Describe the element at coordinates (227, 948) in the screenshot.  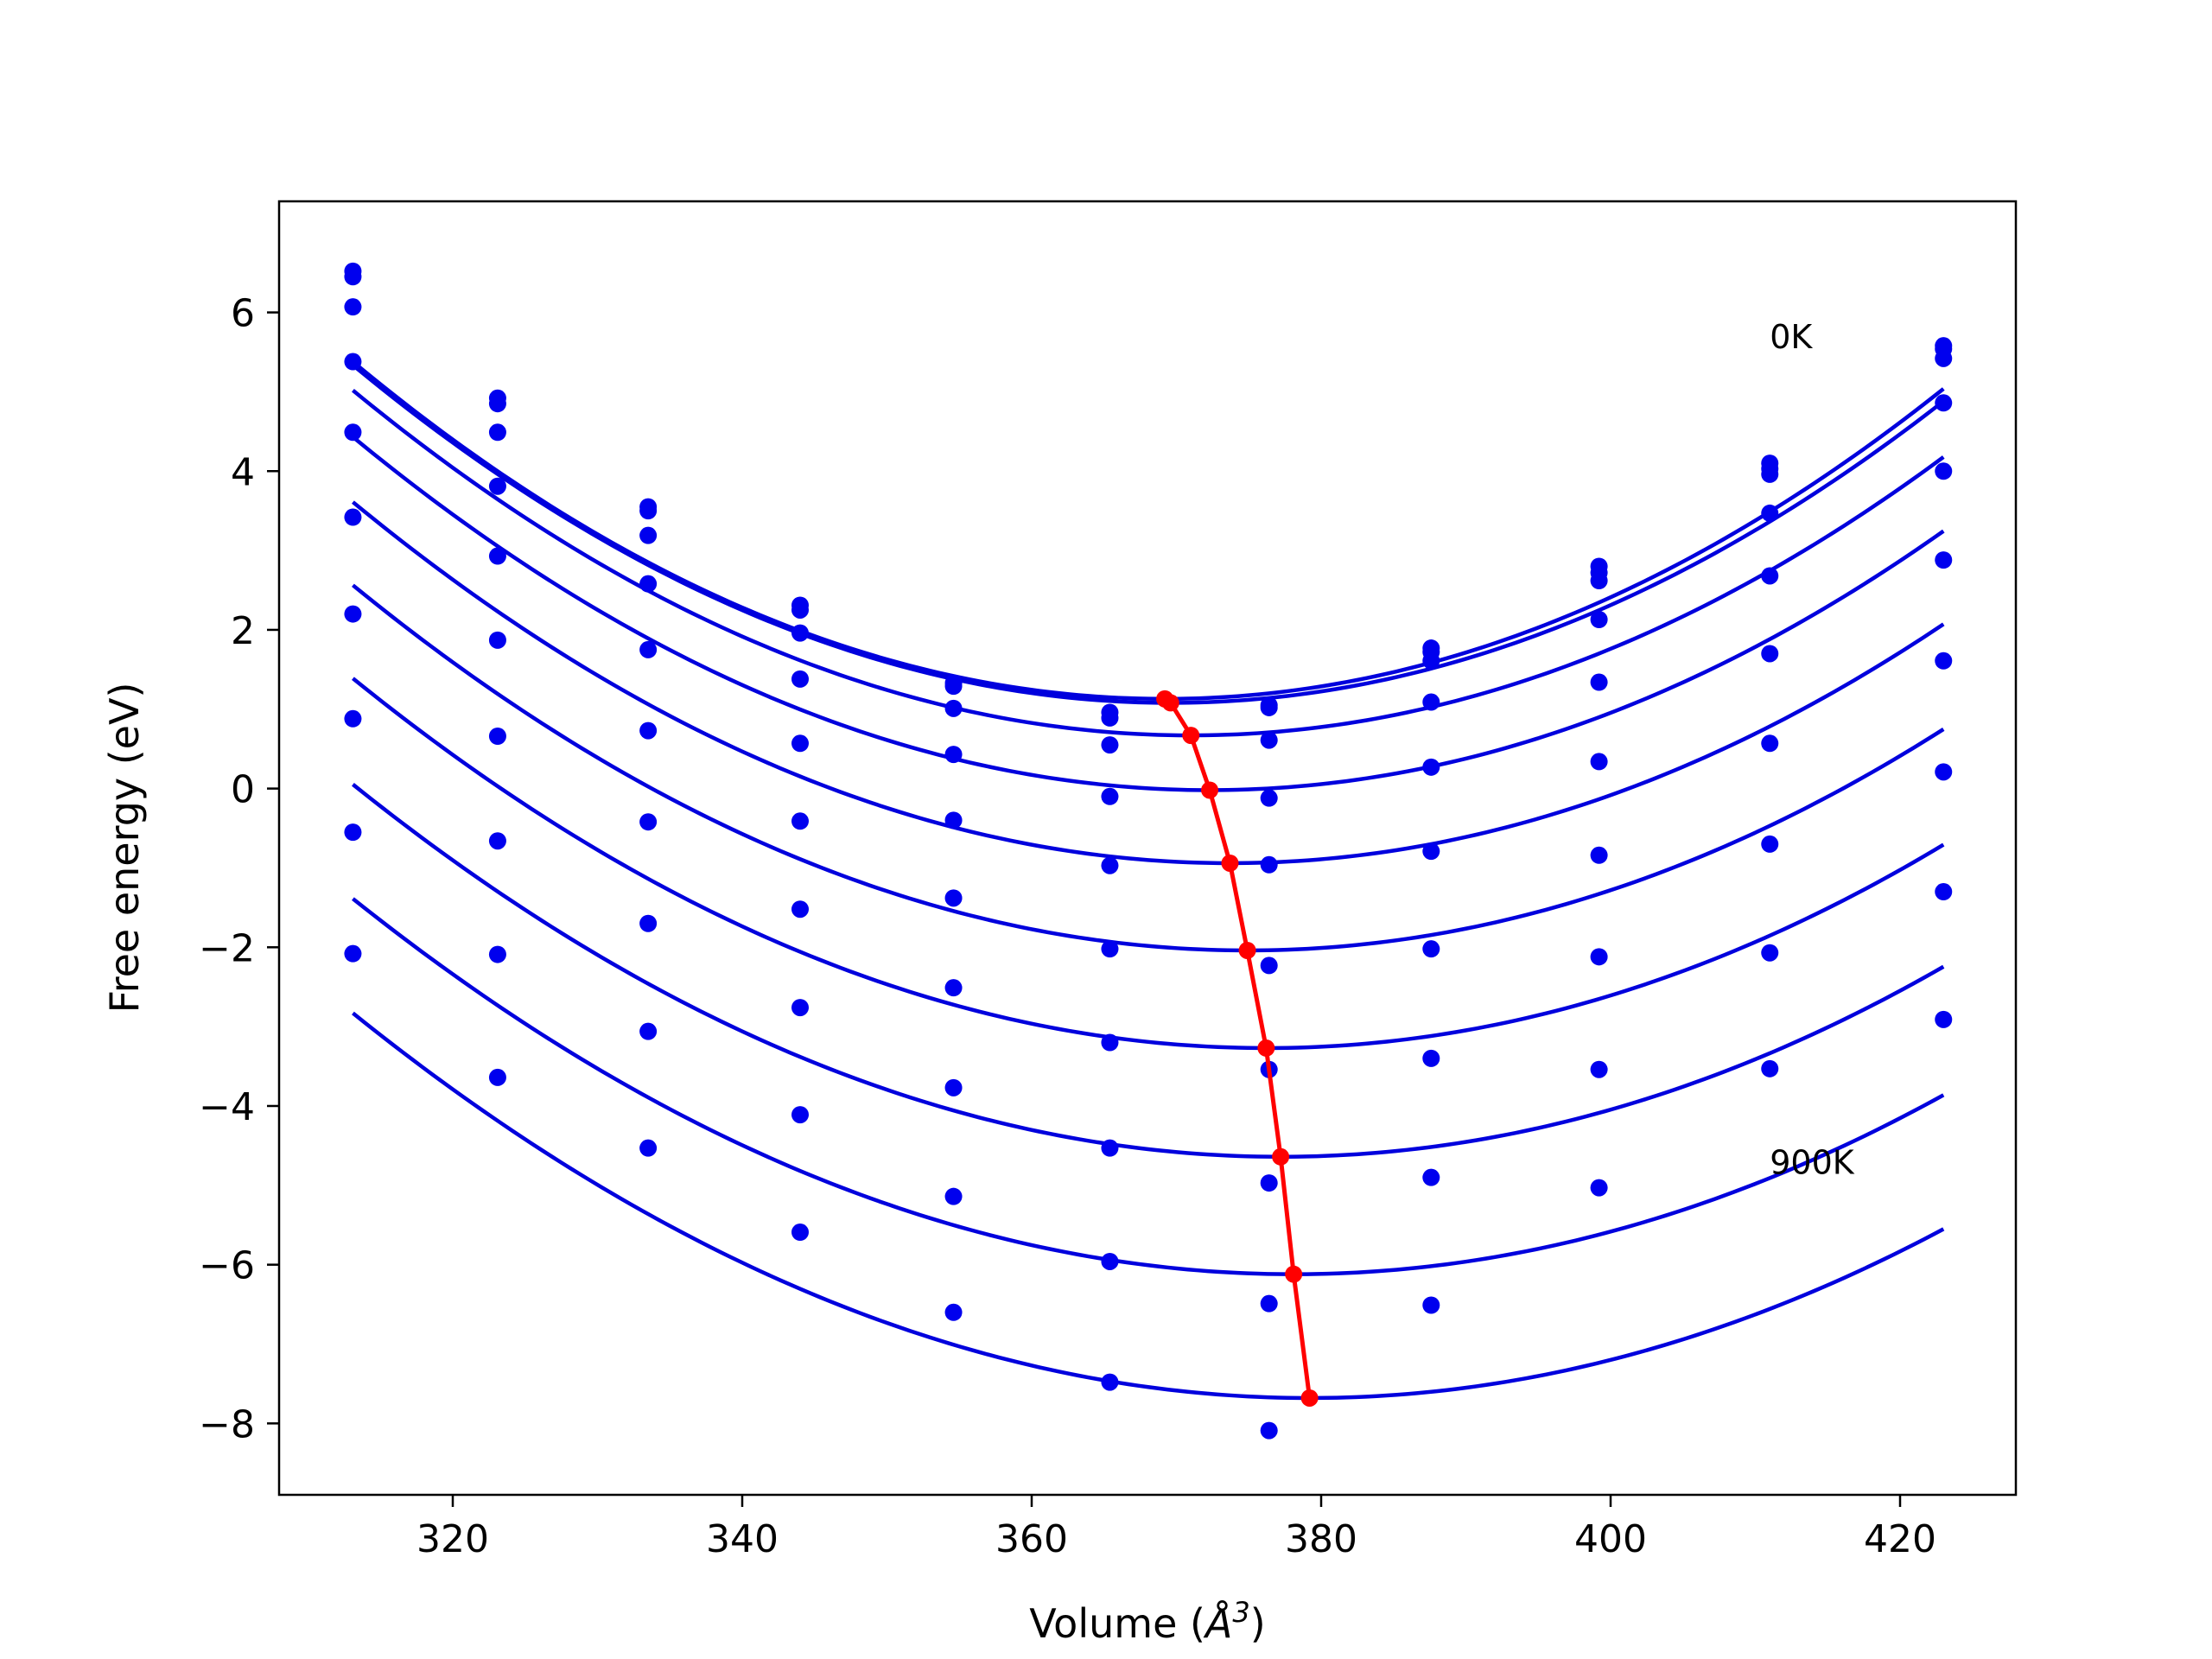
I see `y-tick-label: −2` at that location.